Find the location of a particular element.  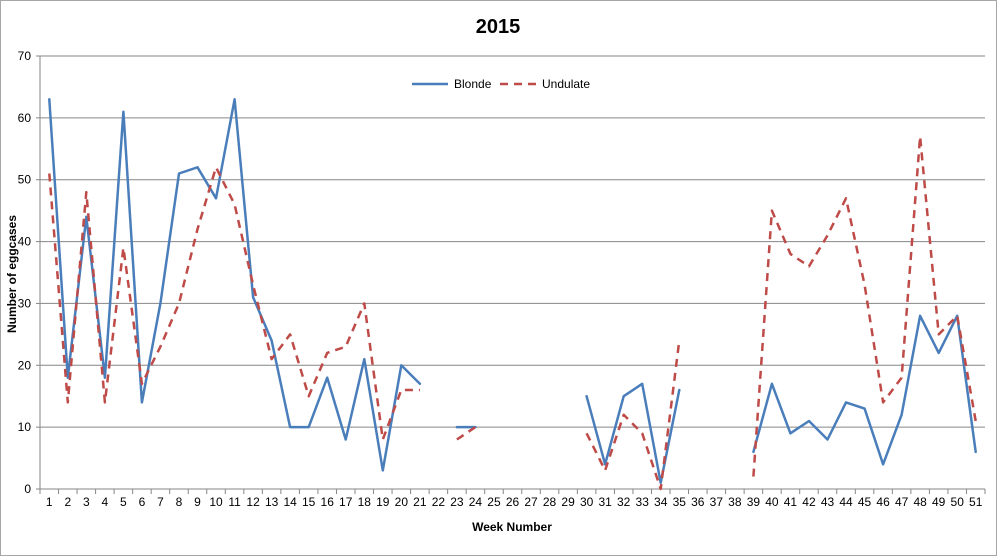

x-tick-label: 7 is located at coordinates (160, 502).